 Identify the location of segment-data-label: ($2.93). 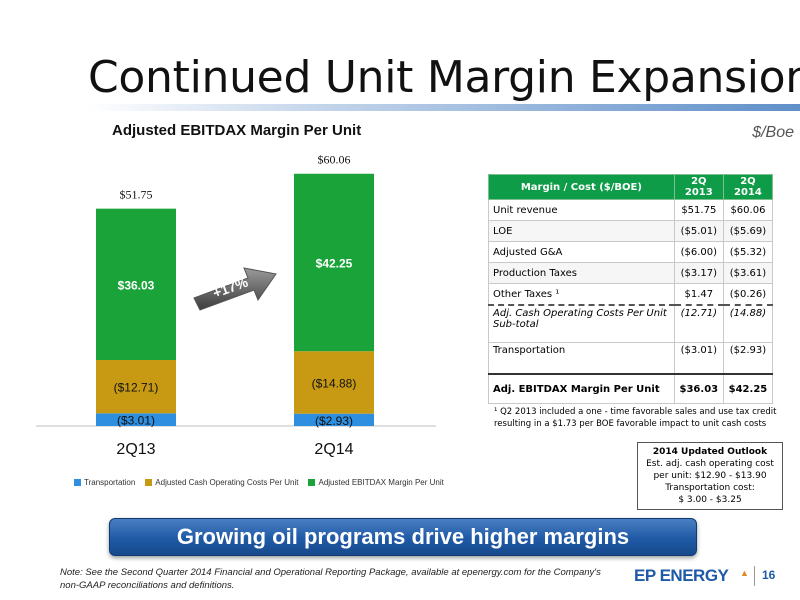
(334, 421).